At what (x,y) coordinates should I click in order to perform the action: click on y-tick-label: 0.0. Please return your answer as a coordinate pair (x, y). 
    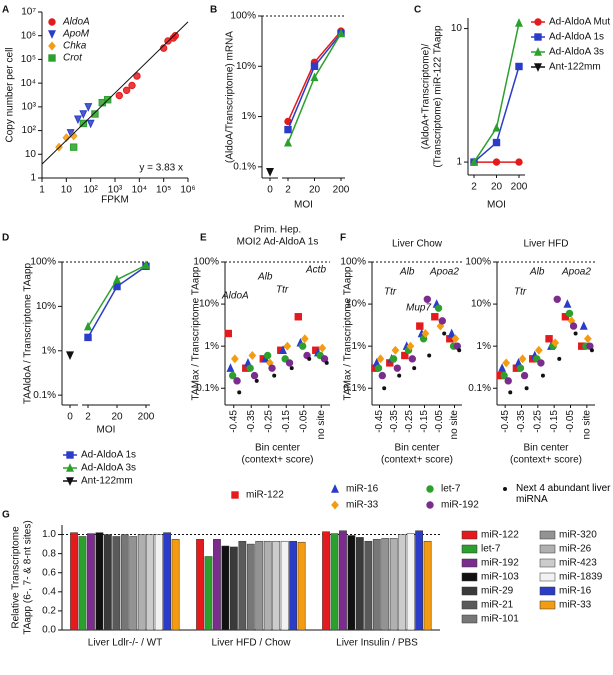
    Looking at the image, I should click on (49, 630).